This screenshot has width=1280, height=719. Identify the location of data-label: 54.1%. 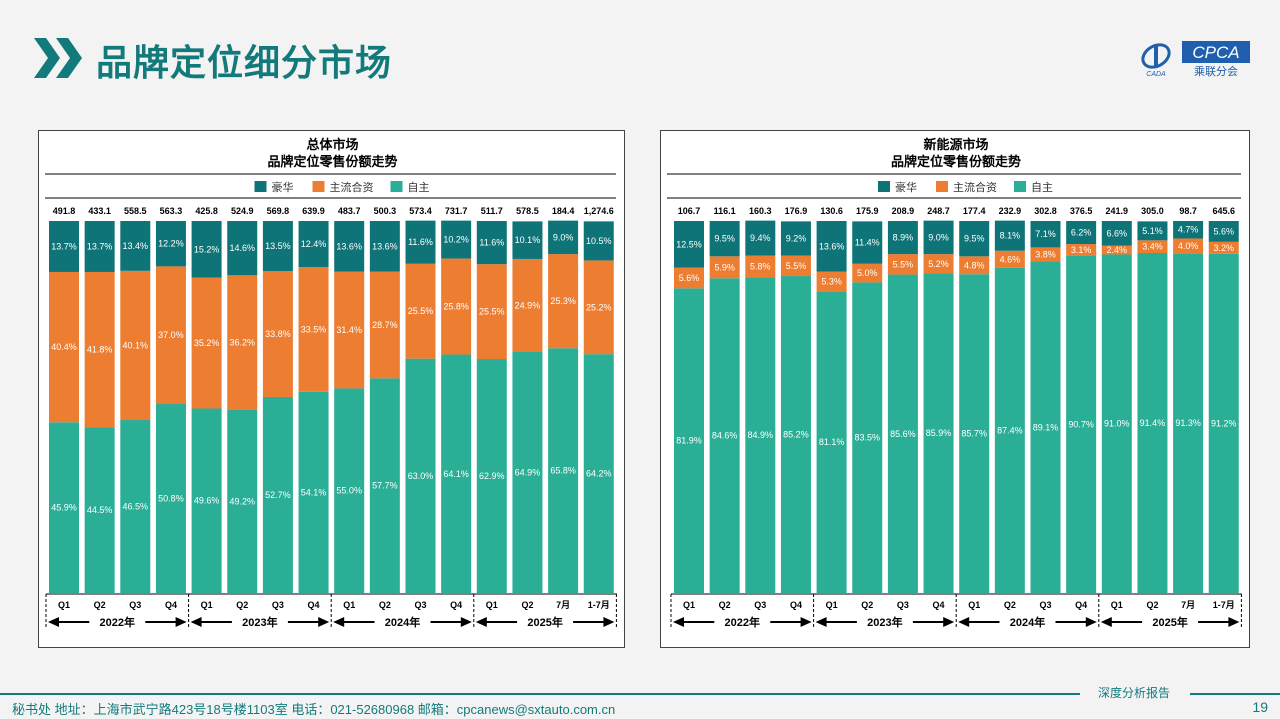
(314, 492).